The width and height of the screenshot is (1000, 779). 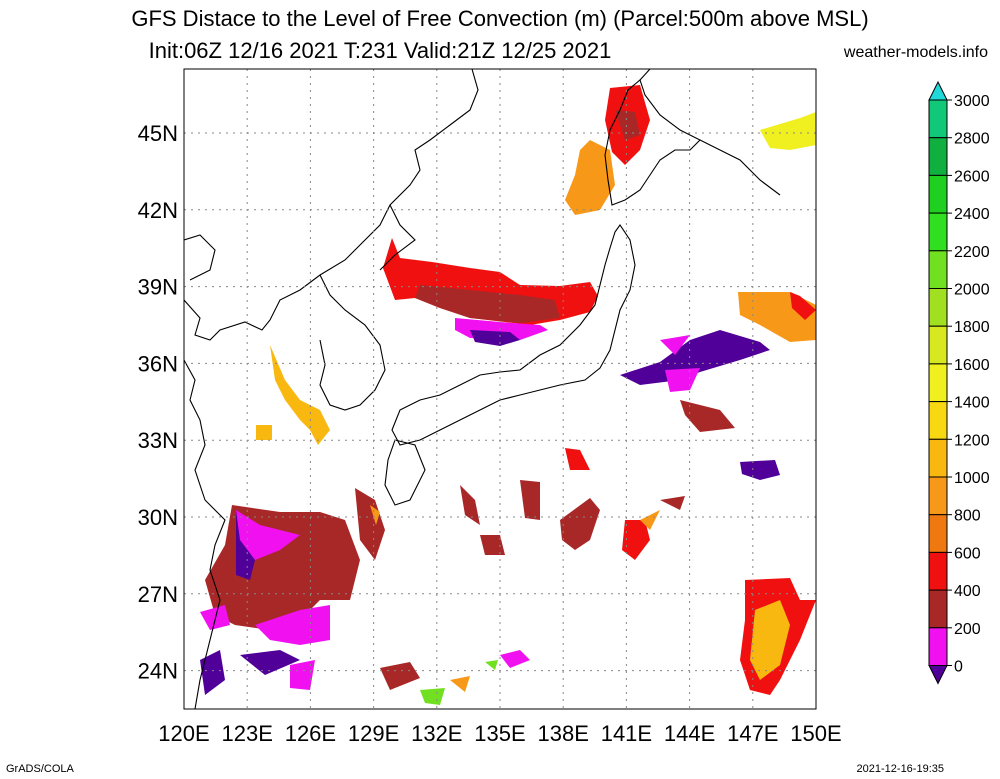 I want to click on lat-tick-label: 33N, so click(x=158, y=440).